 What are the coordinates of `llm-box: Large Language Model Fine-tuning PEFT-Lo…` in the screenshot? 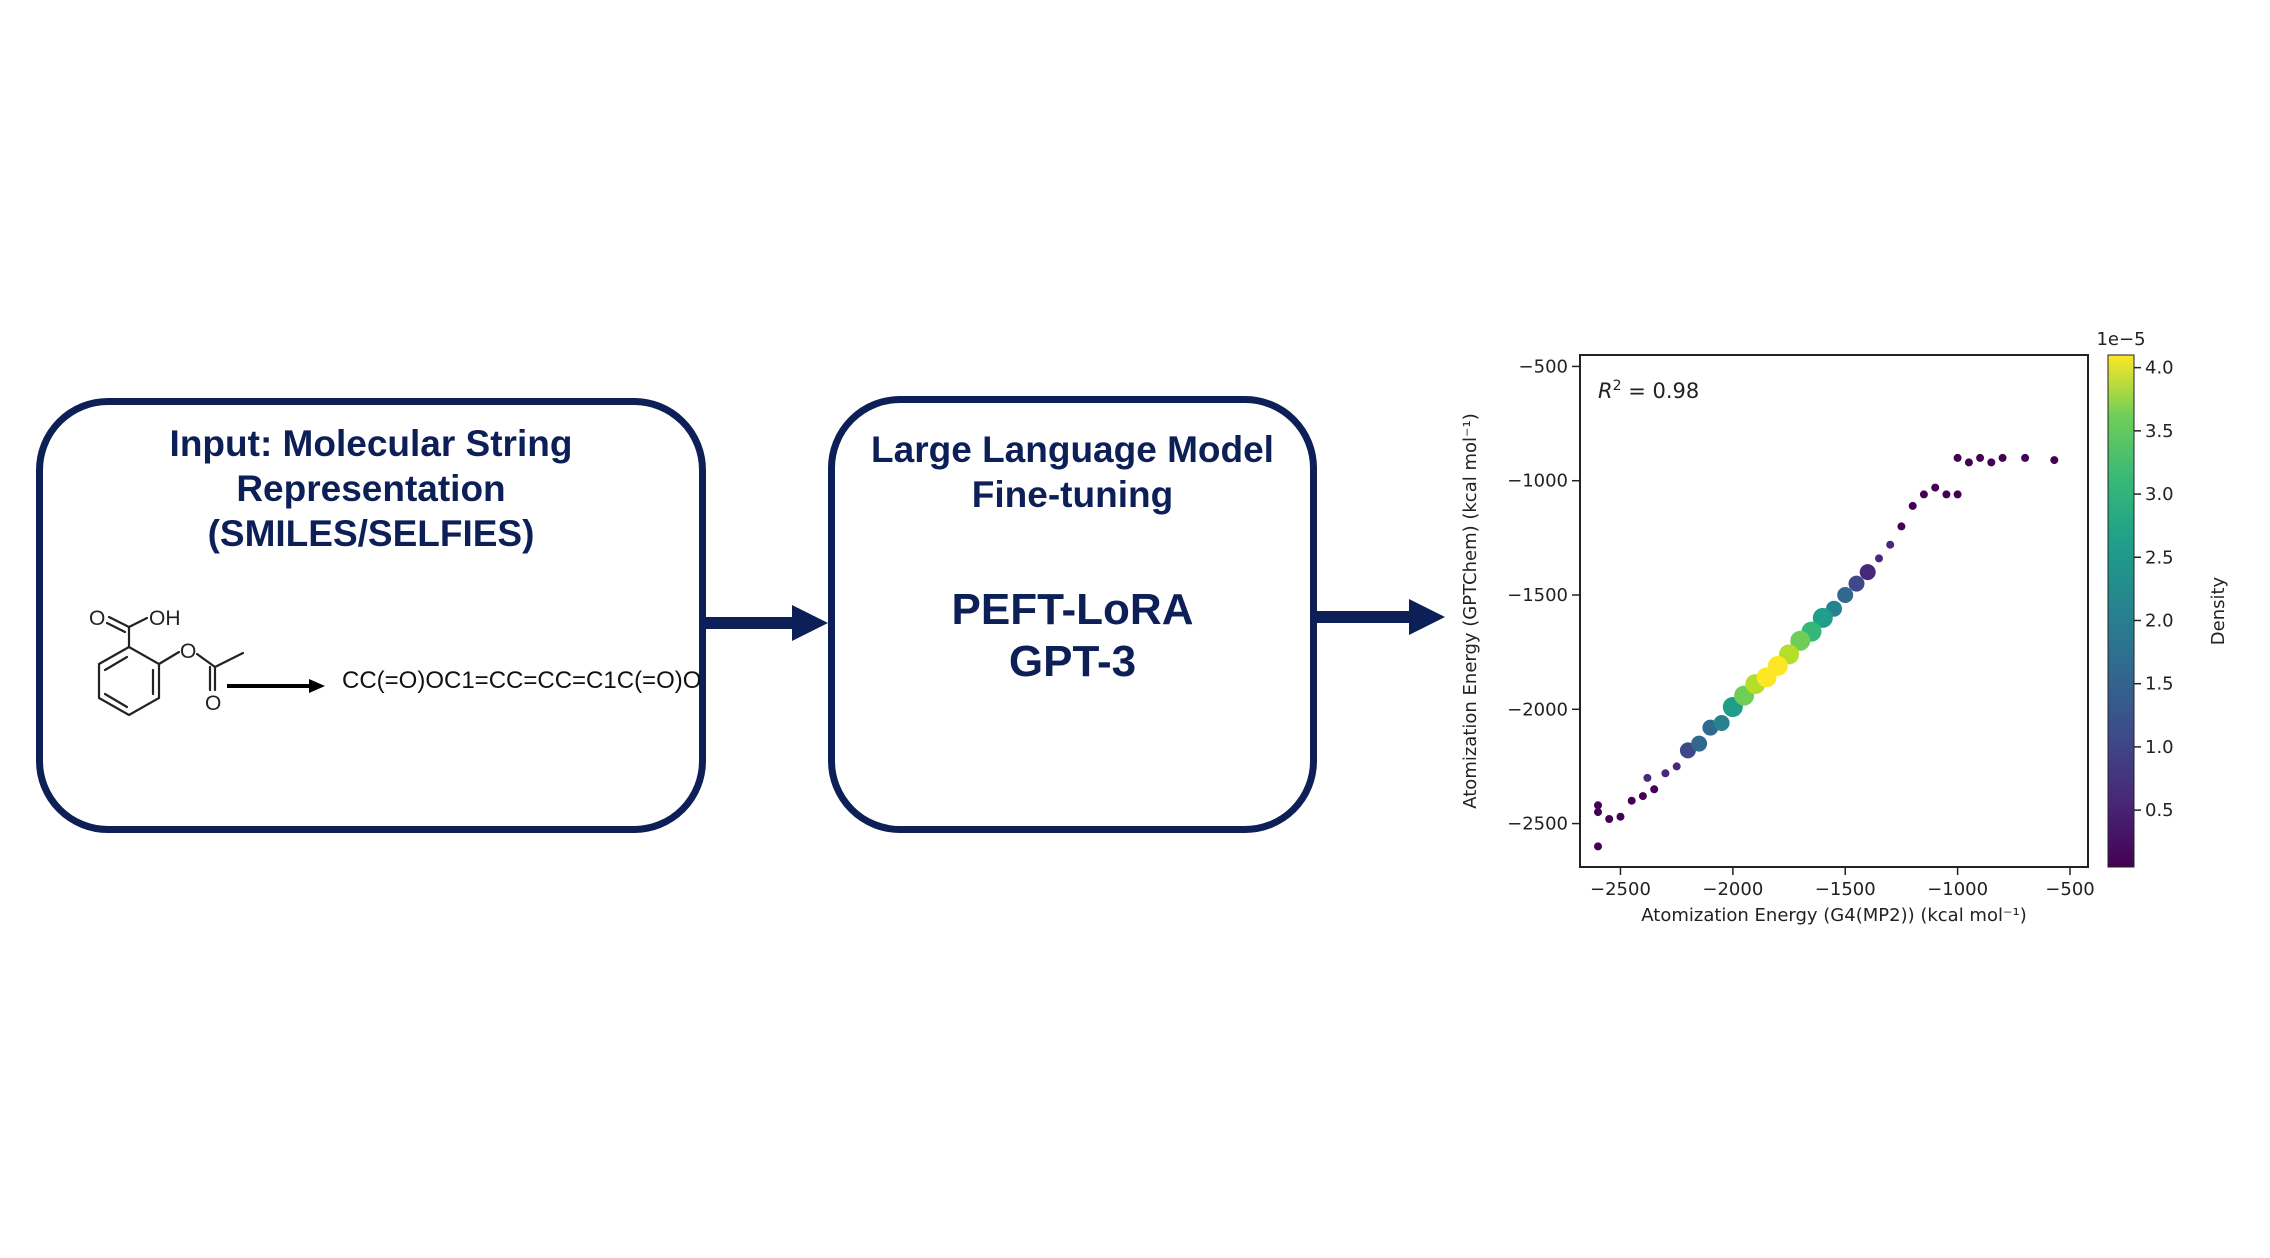 It's located at (1072, 614).